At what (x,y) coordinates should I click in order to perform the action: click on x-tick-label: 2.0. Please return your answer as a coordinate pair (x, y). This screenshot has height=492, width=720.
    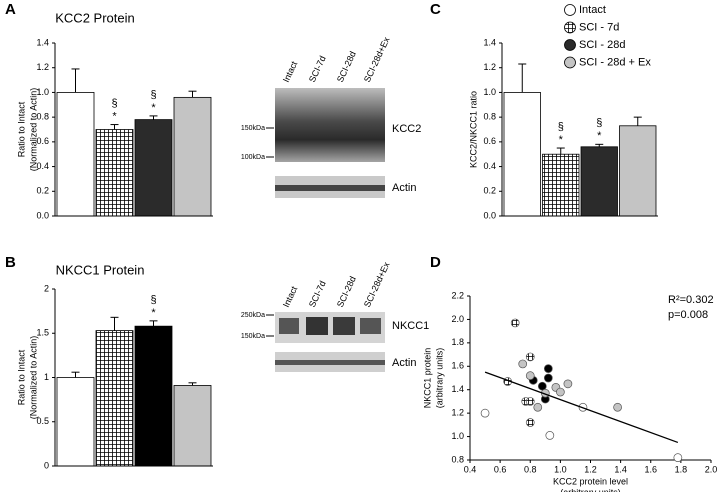
    Looking at the image, I should click on (711, 469).